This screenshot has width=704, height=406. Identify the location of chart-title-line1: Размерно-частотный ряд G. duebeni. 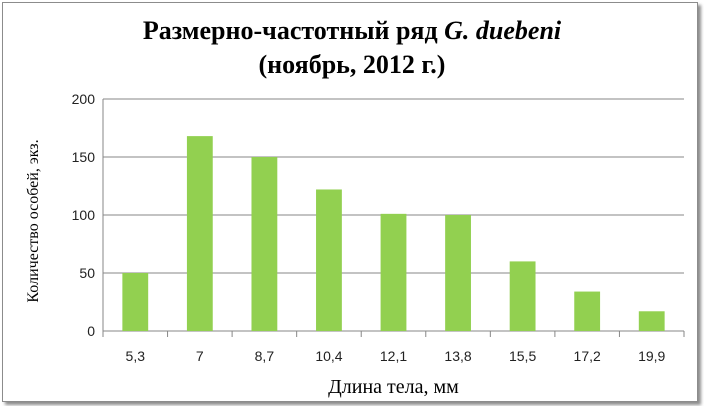
(352, 31).